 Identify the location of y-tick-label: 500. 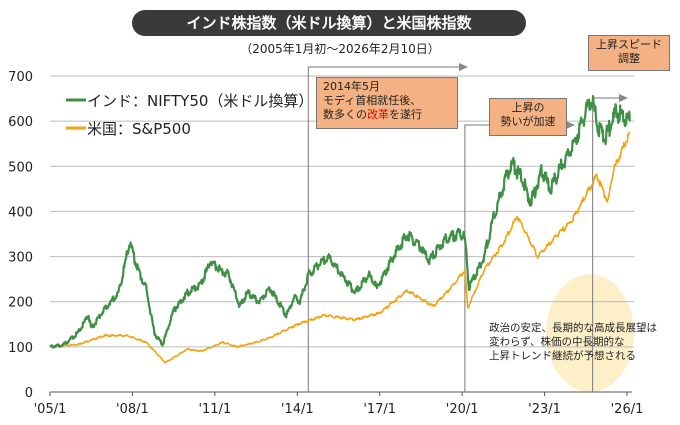
(20, 167).